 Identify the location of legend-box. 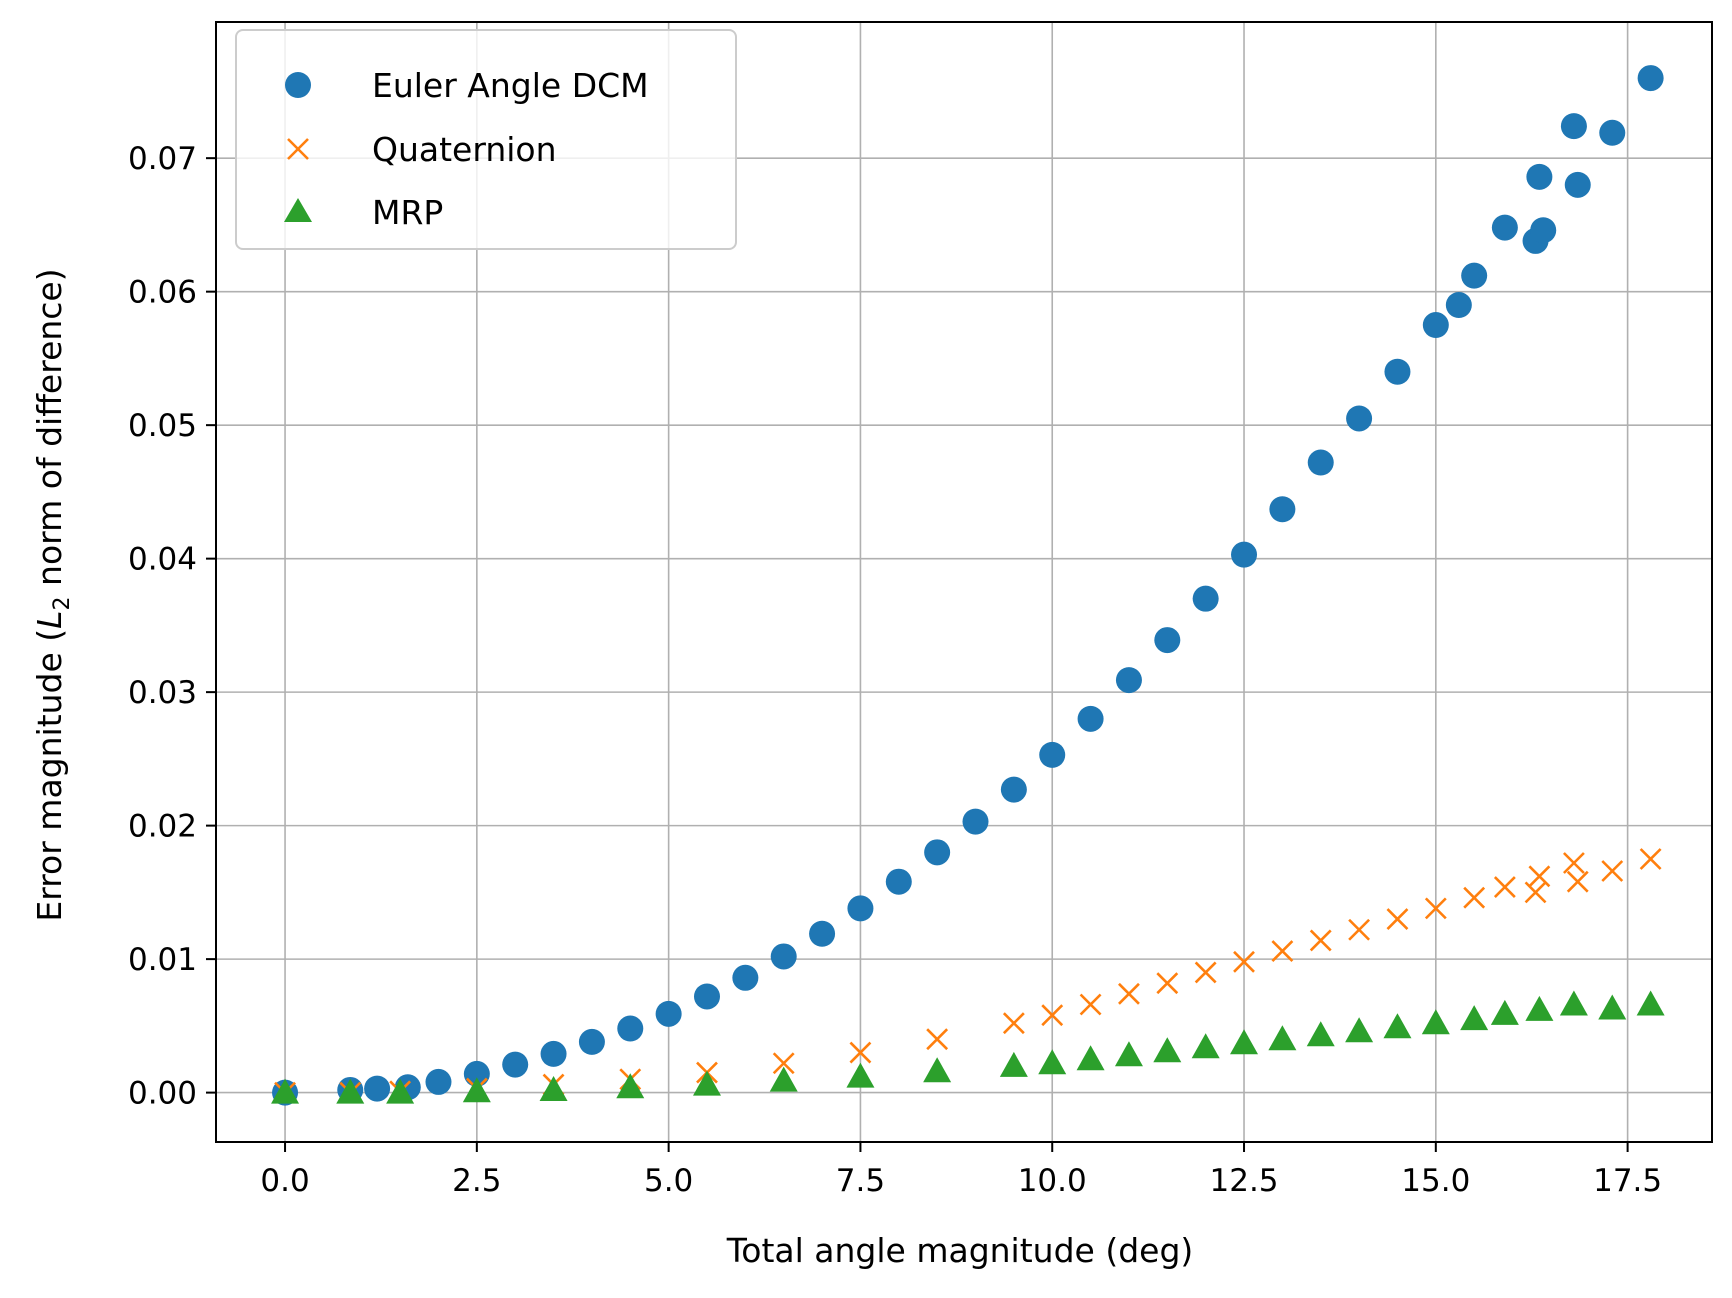
(486, 139).